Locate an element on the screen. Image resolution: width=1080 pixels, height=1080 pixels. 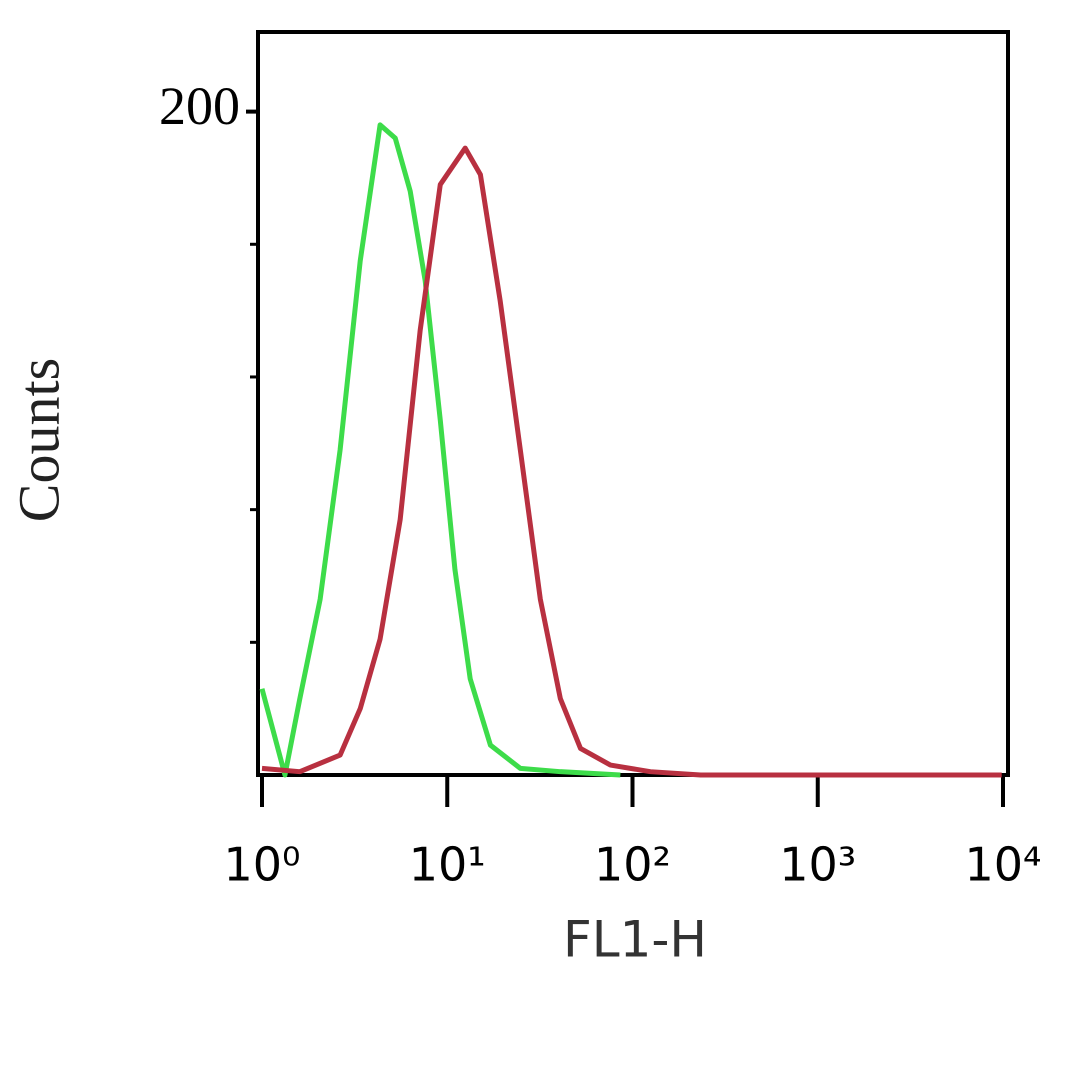
x-tick-label: 10⁰ is located at coordinates (262, 865).